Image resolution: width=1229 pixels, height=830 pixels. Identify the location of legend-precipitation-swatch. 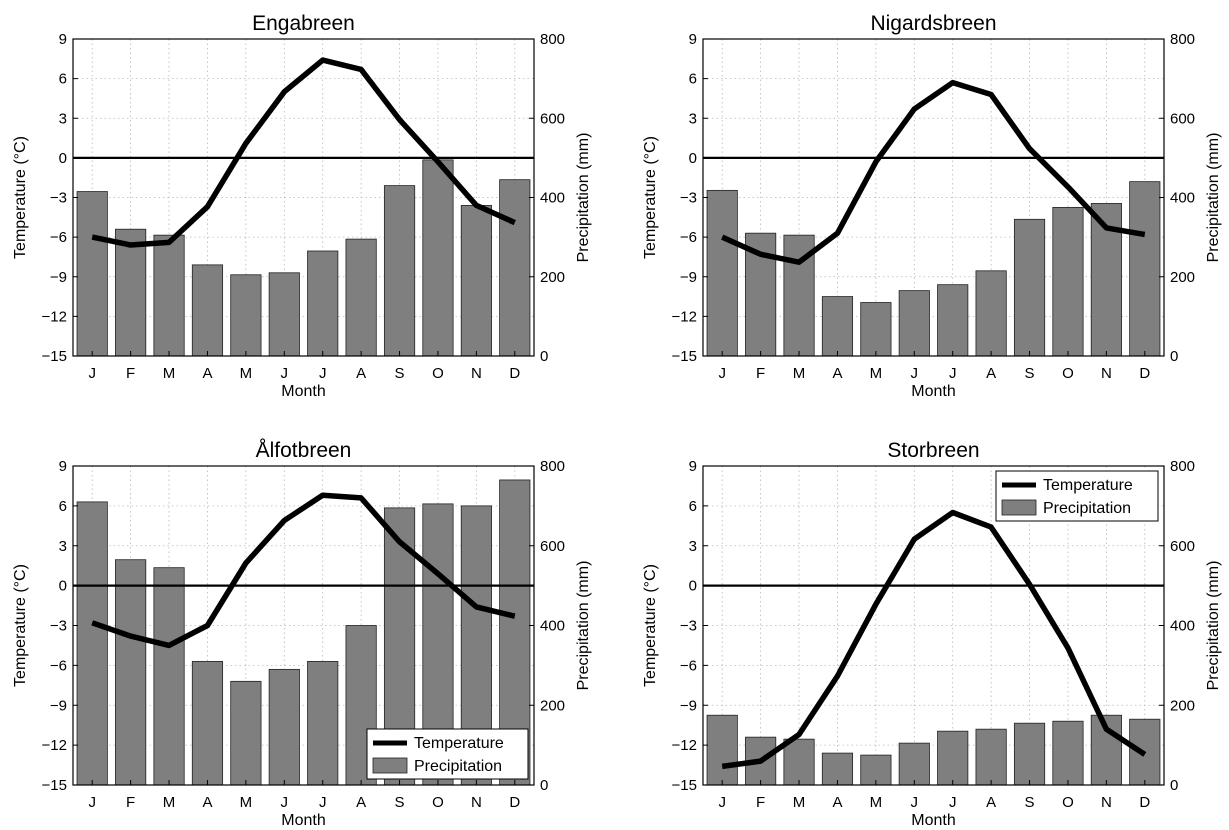
(390, 765).